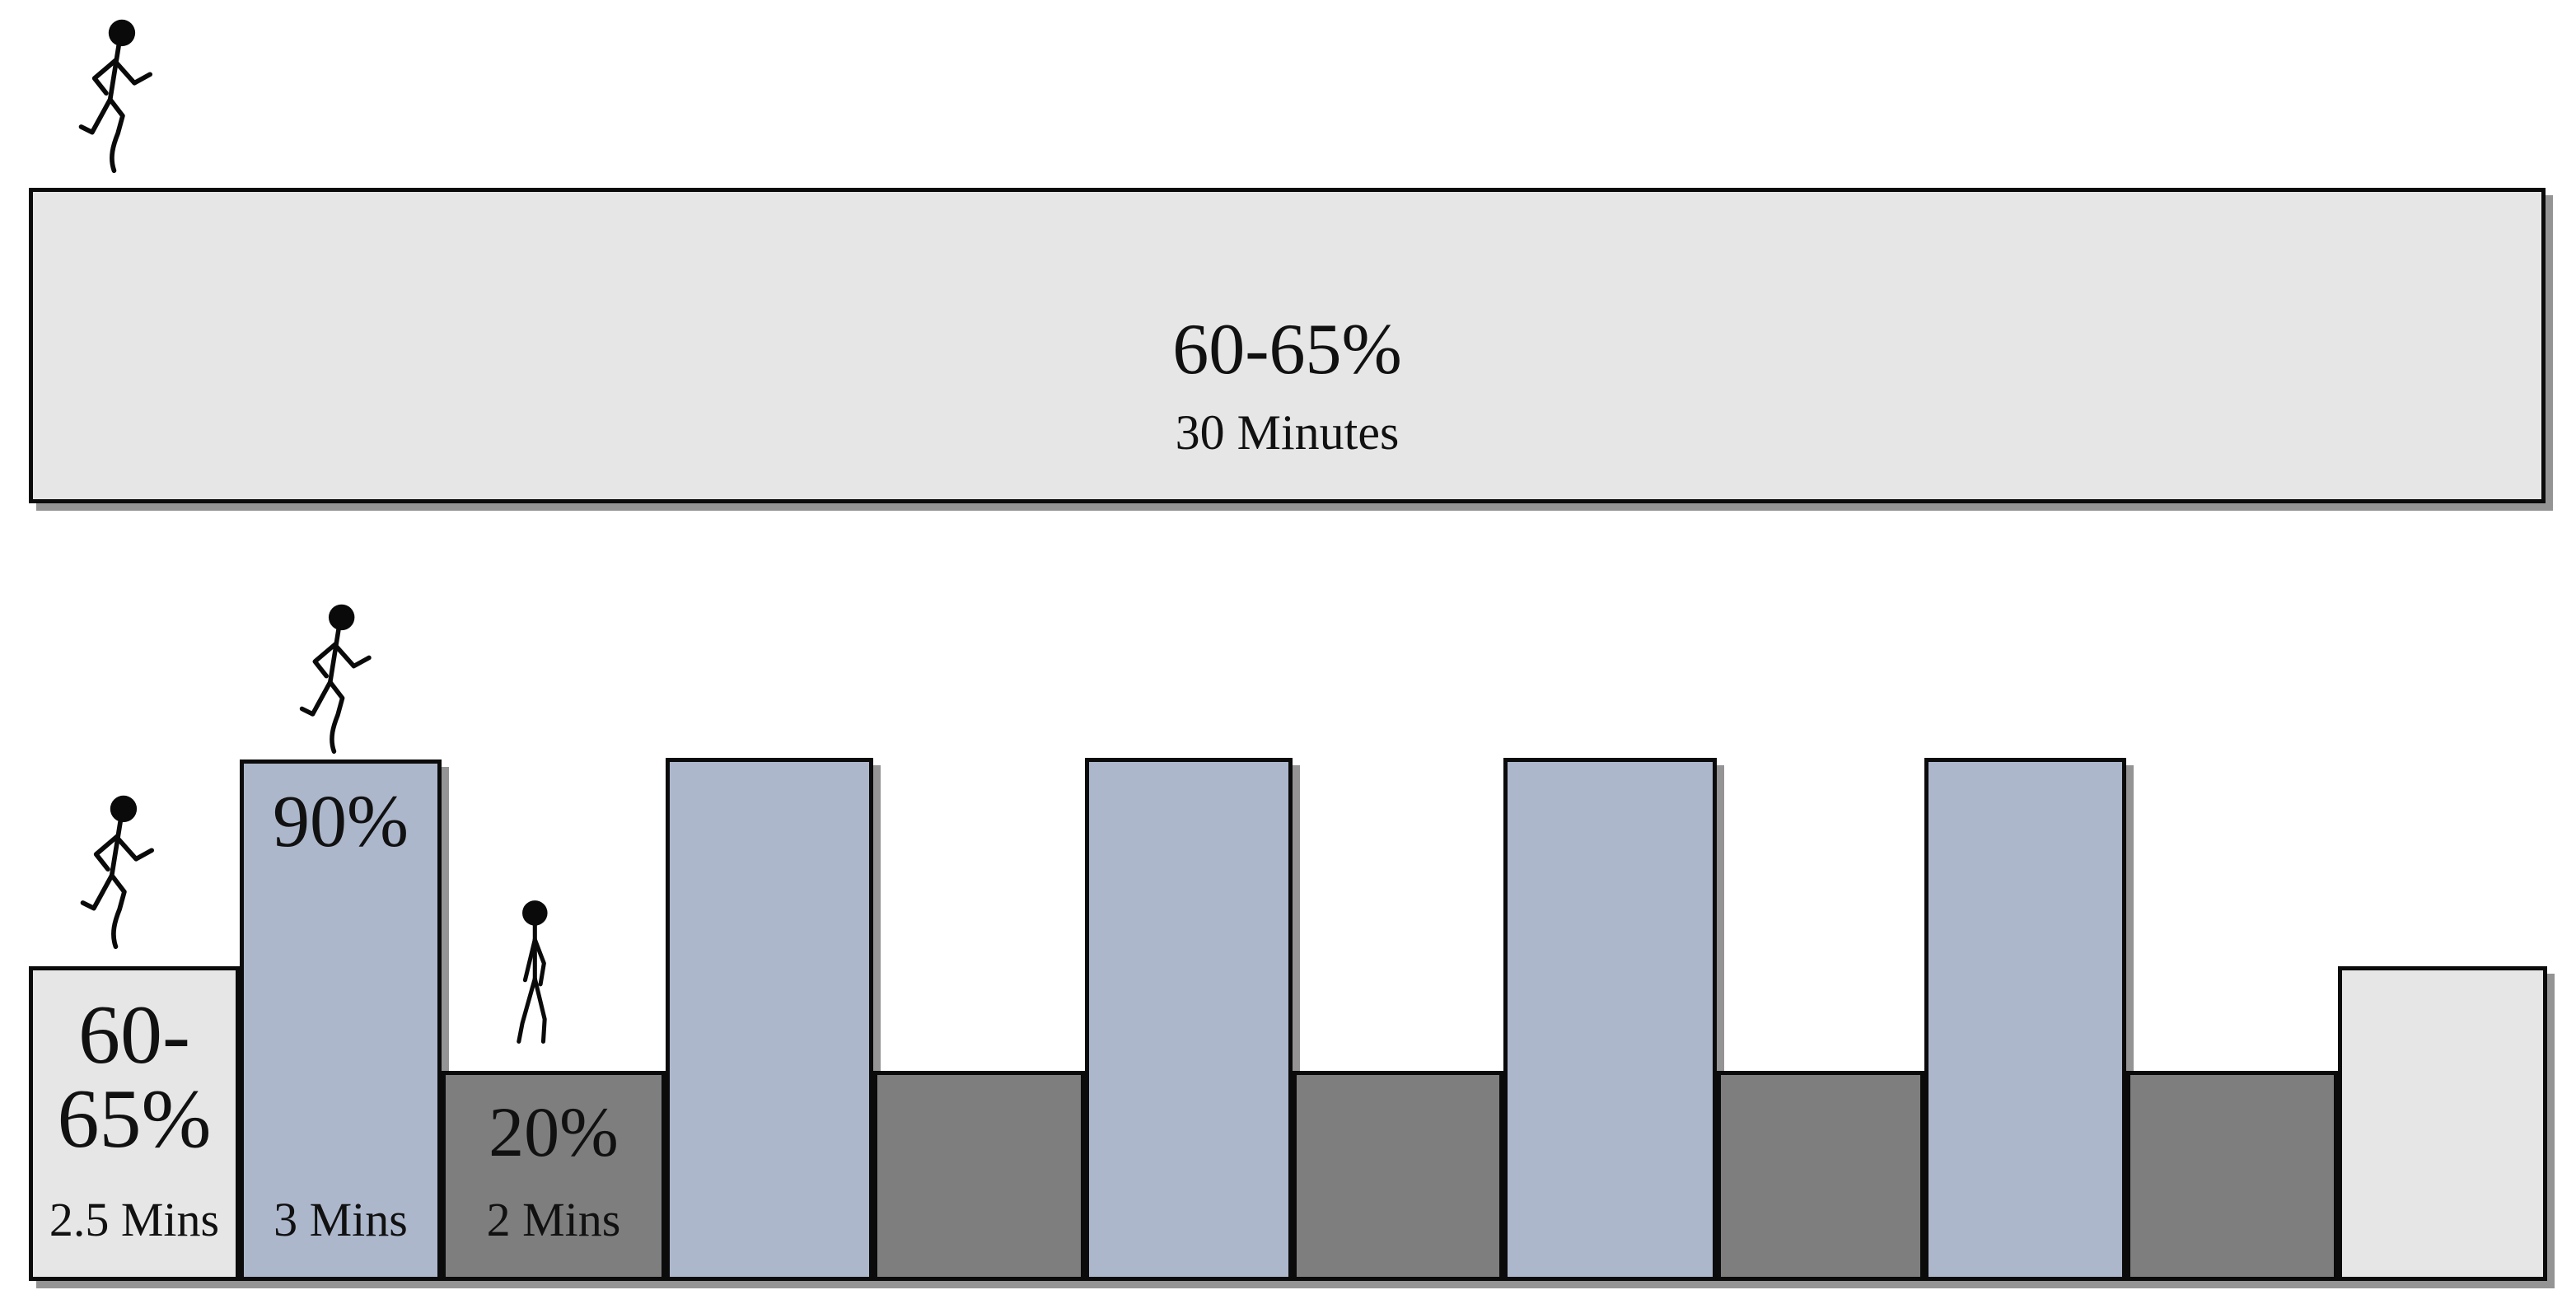 This screenshot has width=2576, height=1304. Describe the element at coordinates (554, 1176) in the screenshot. I see `interval-bar-recovery-1: 20% 2 Mins` at that location.